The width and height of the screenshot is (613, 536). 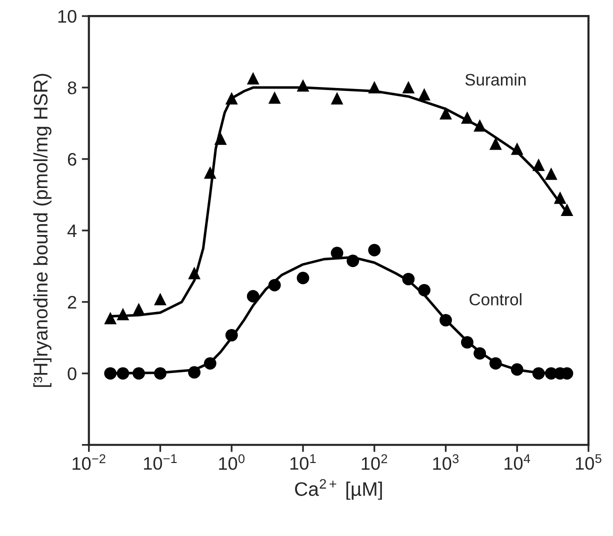 I want to click on x-tick-label: 10$^{−2}$, so click(x=89, y=462).